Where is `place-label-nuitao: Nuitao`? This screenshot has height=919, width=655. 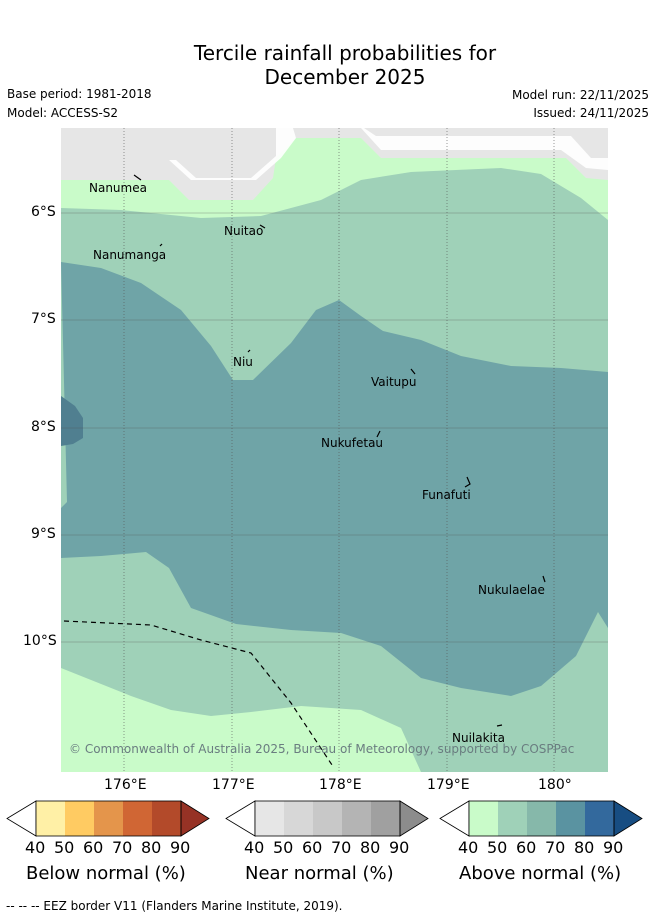 place-label-nuitao: Nuitao is located at coordinates (244, 231).